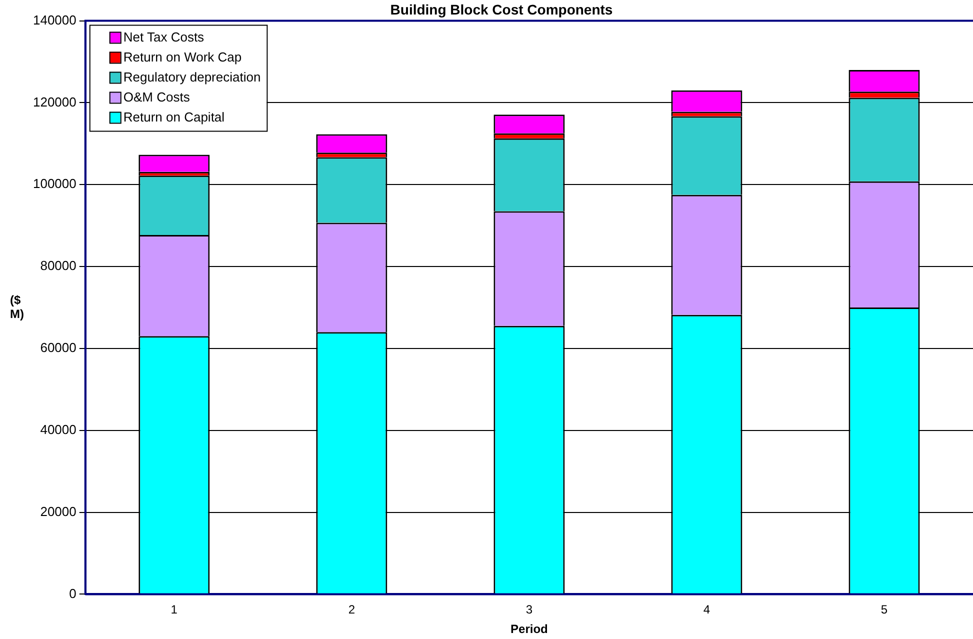  Describe the element at coordinates (17, 306) in the screenshot. I see `y-axis-title: ($ M)` at that location.